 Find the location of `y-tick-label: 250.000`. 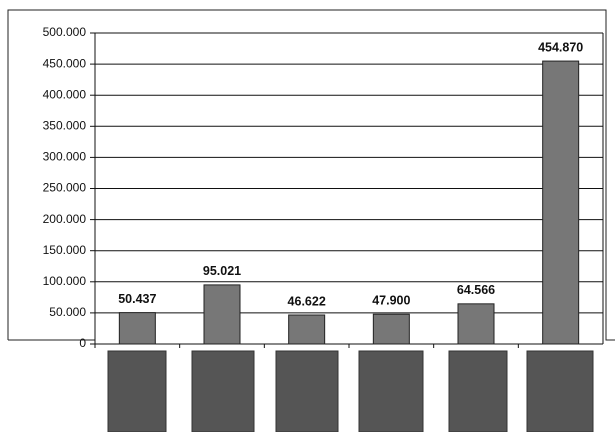

y-tick-label: 250.000 is located at coordinates (65, 188).